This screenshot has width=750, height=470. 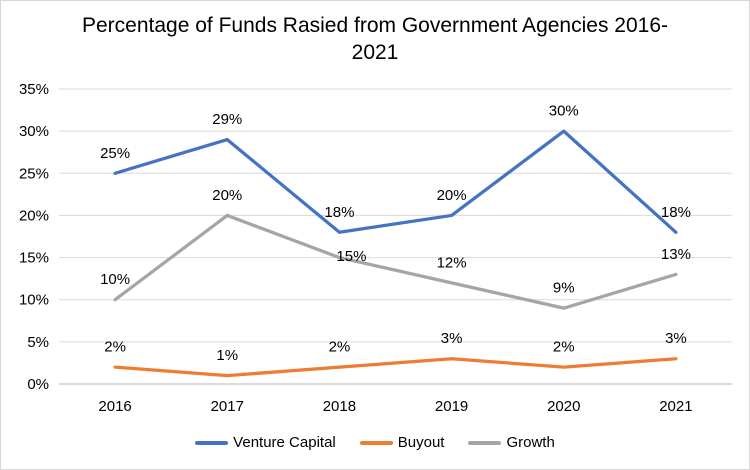 What do you see at coordinates (227, 355) in the screenshot?
I see `data-label: 1%` at bounding box center [227, 355].